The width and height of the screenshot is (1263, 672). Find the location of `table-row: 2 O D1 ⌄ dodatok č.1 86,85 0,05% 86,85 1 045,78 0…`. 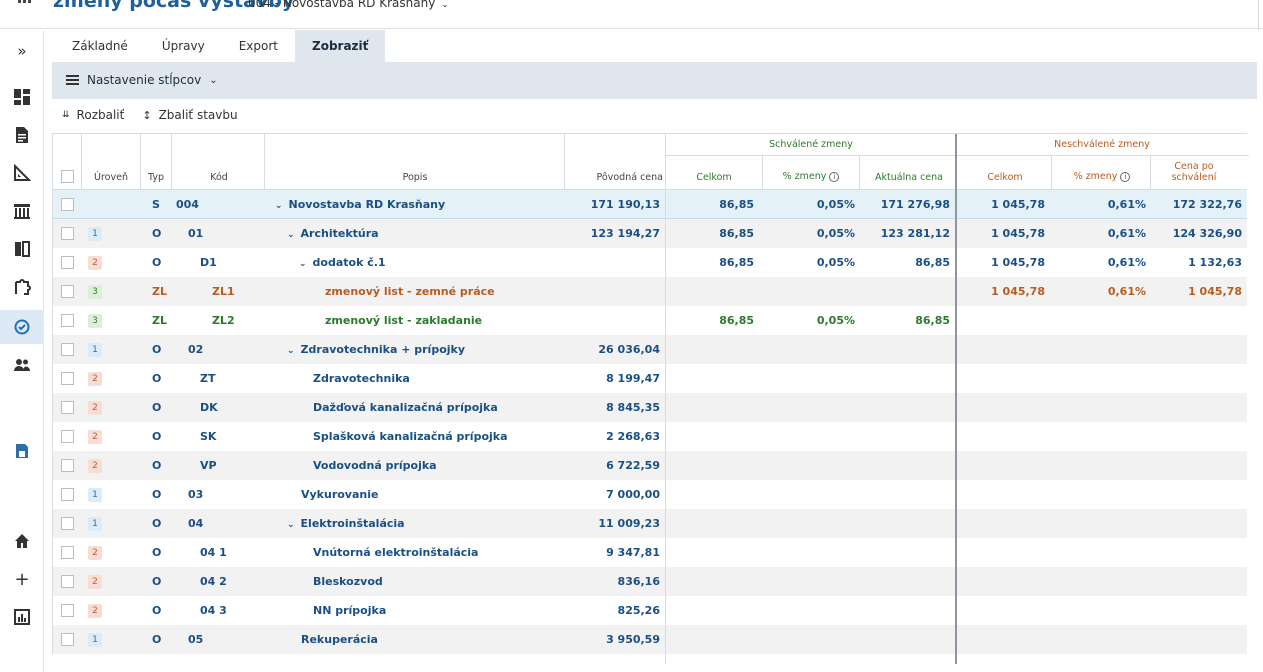

table-row: 2 O D1 ⌄ dodatok č.1 86,85 0,05% 86,85 1 045,78 0… is located at coordinates (650, 262).